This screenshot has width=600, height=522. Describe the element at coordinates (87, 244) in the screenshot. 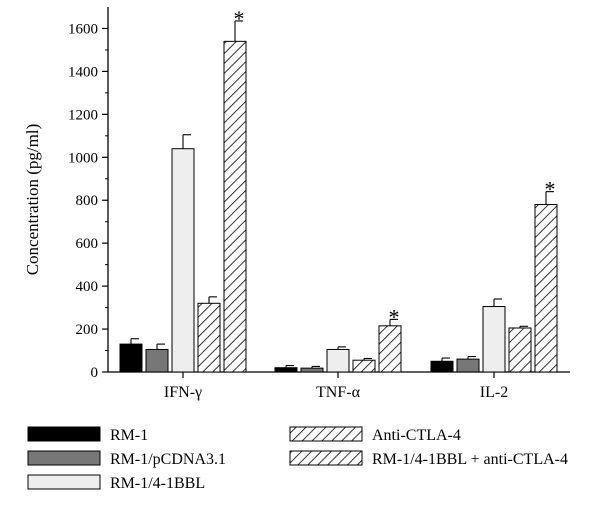

I see `y-tick-label: 600` at that location.